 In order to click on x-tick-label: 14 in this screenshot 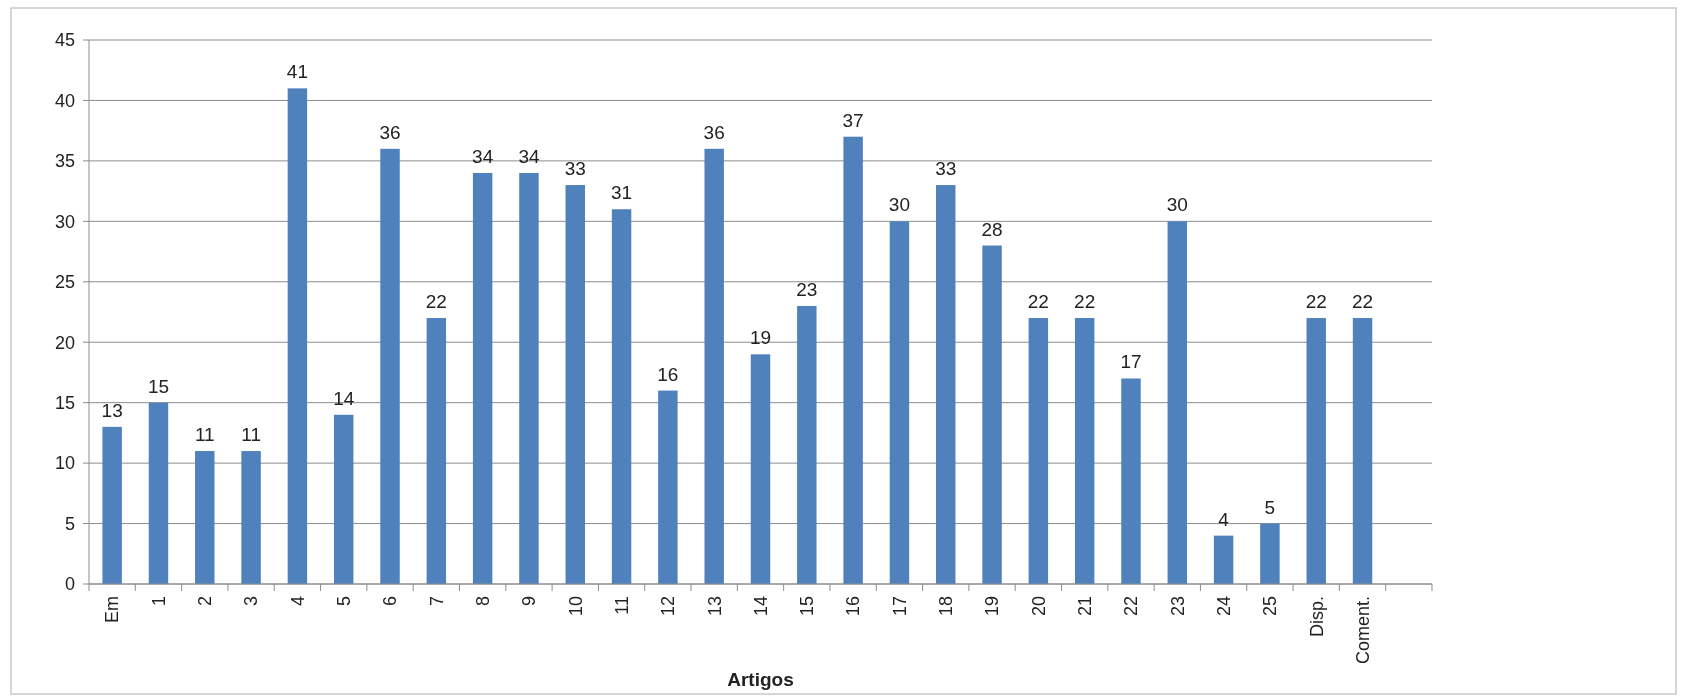, I will do `click(760, 606)`.